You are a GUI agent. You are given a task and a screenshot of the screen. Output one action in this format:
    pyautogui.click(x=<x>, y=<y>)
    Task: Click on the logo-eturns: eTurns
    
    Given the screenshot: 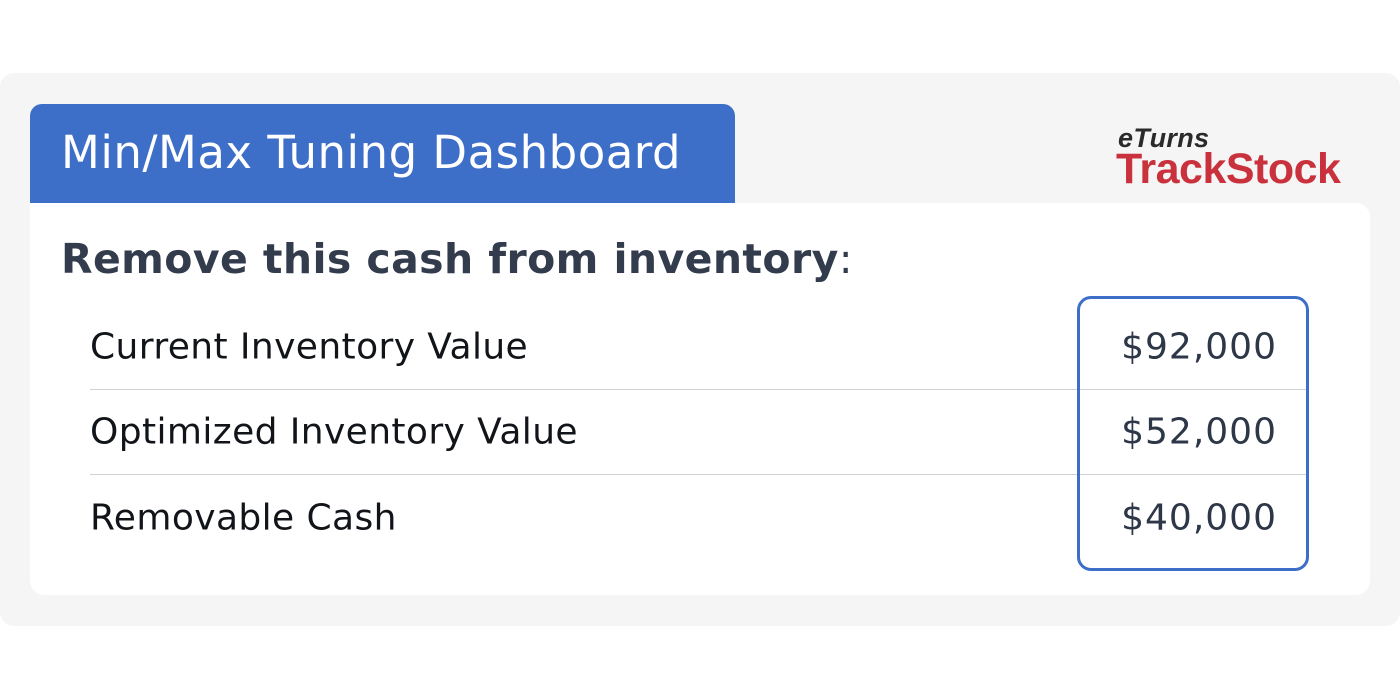 What is the action you would take?
    pyautogui.click(x=1163, y=138)
    